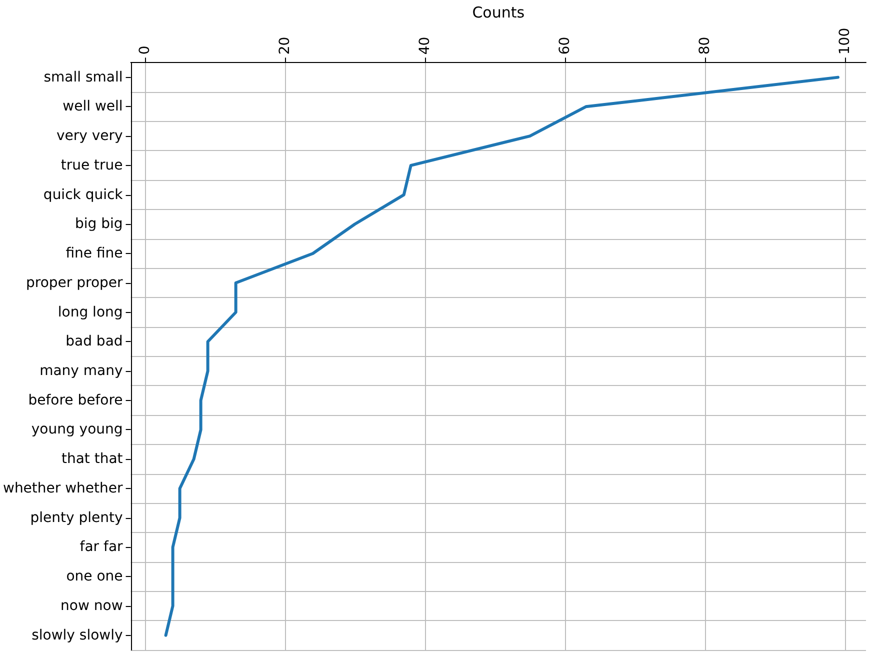  Describe the element at coordinates (102, 547) in the screenshot. I see `y-tick-label: far far` at that location.